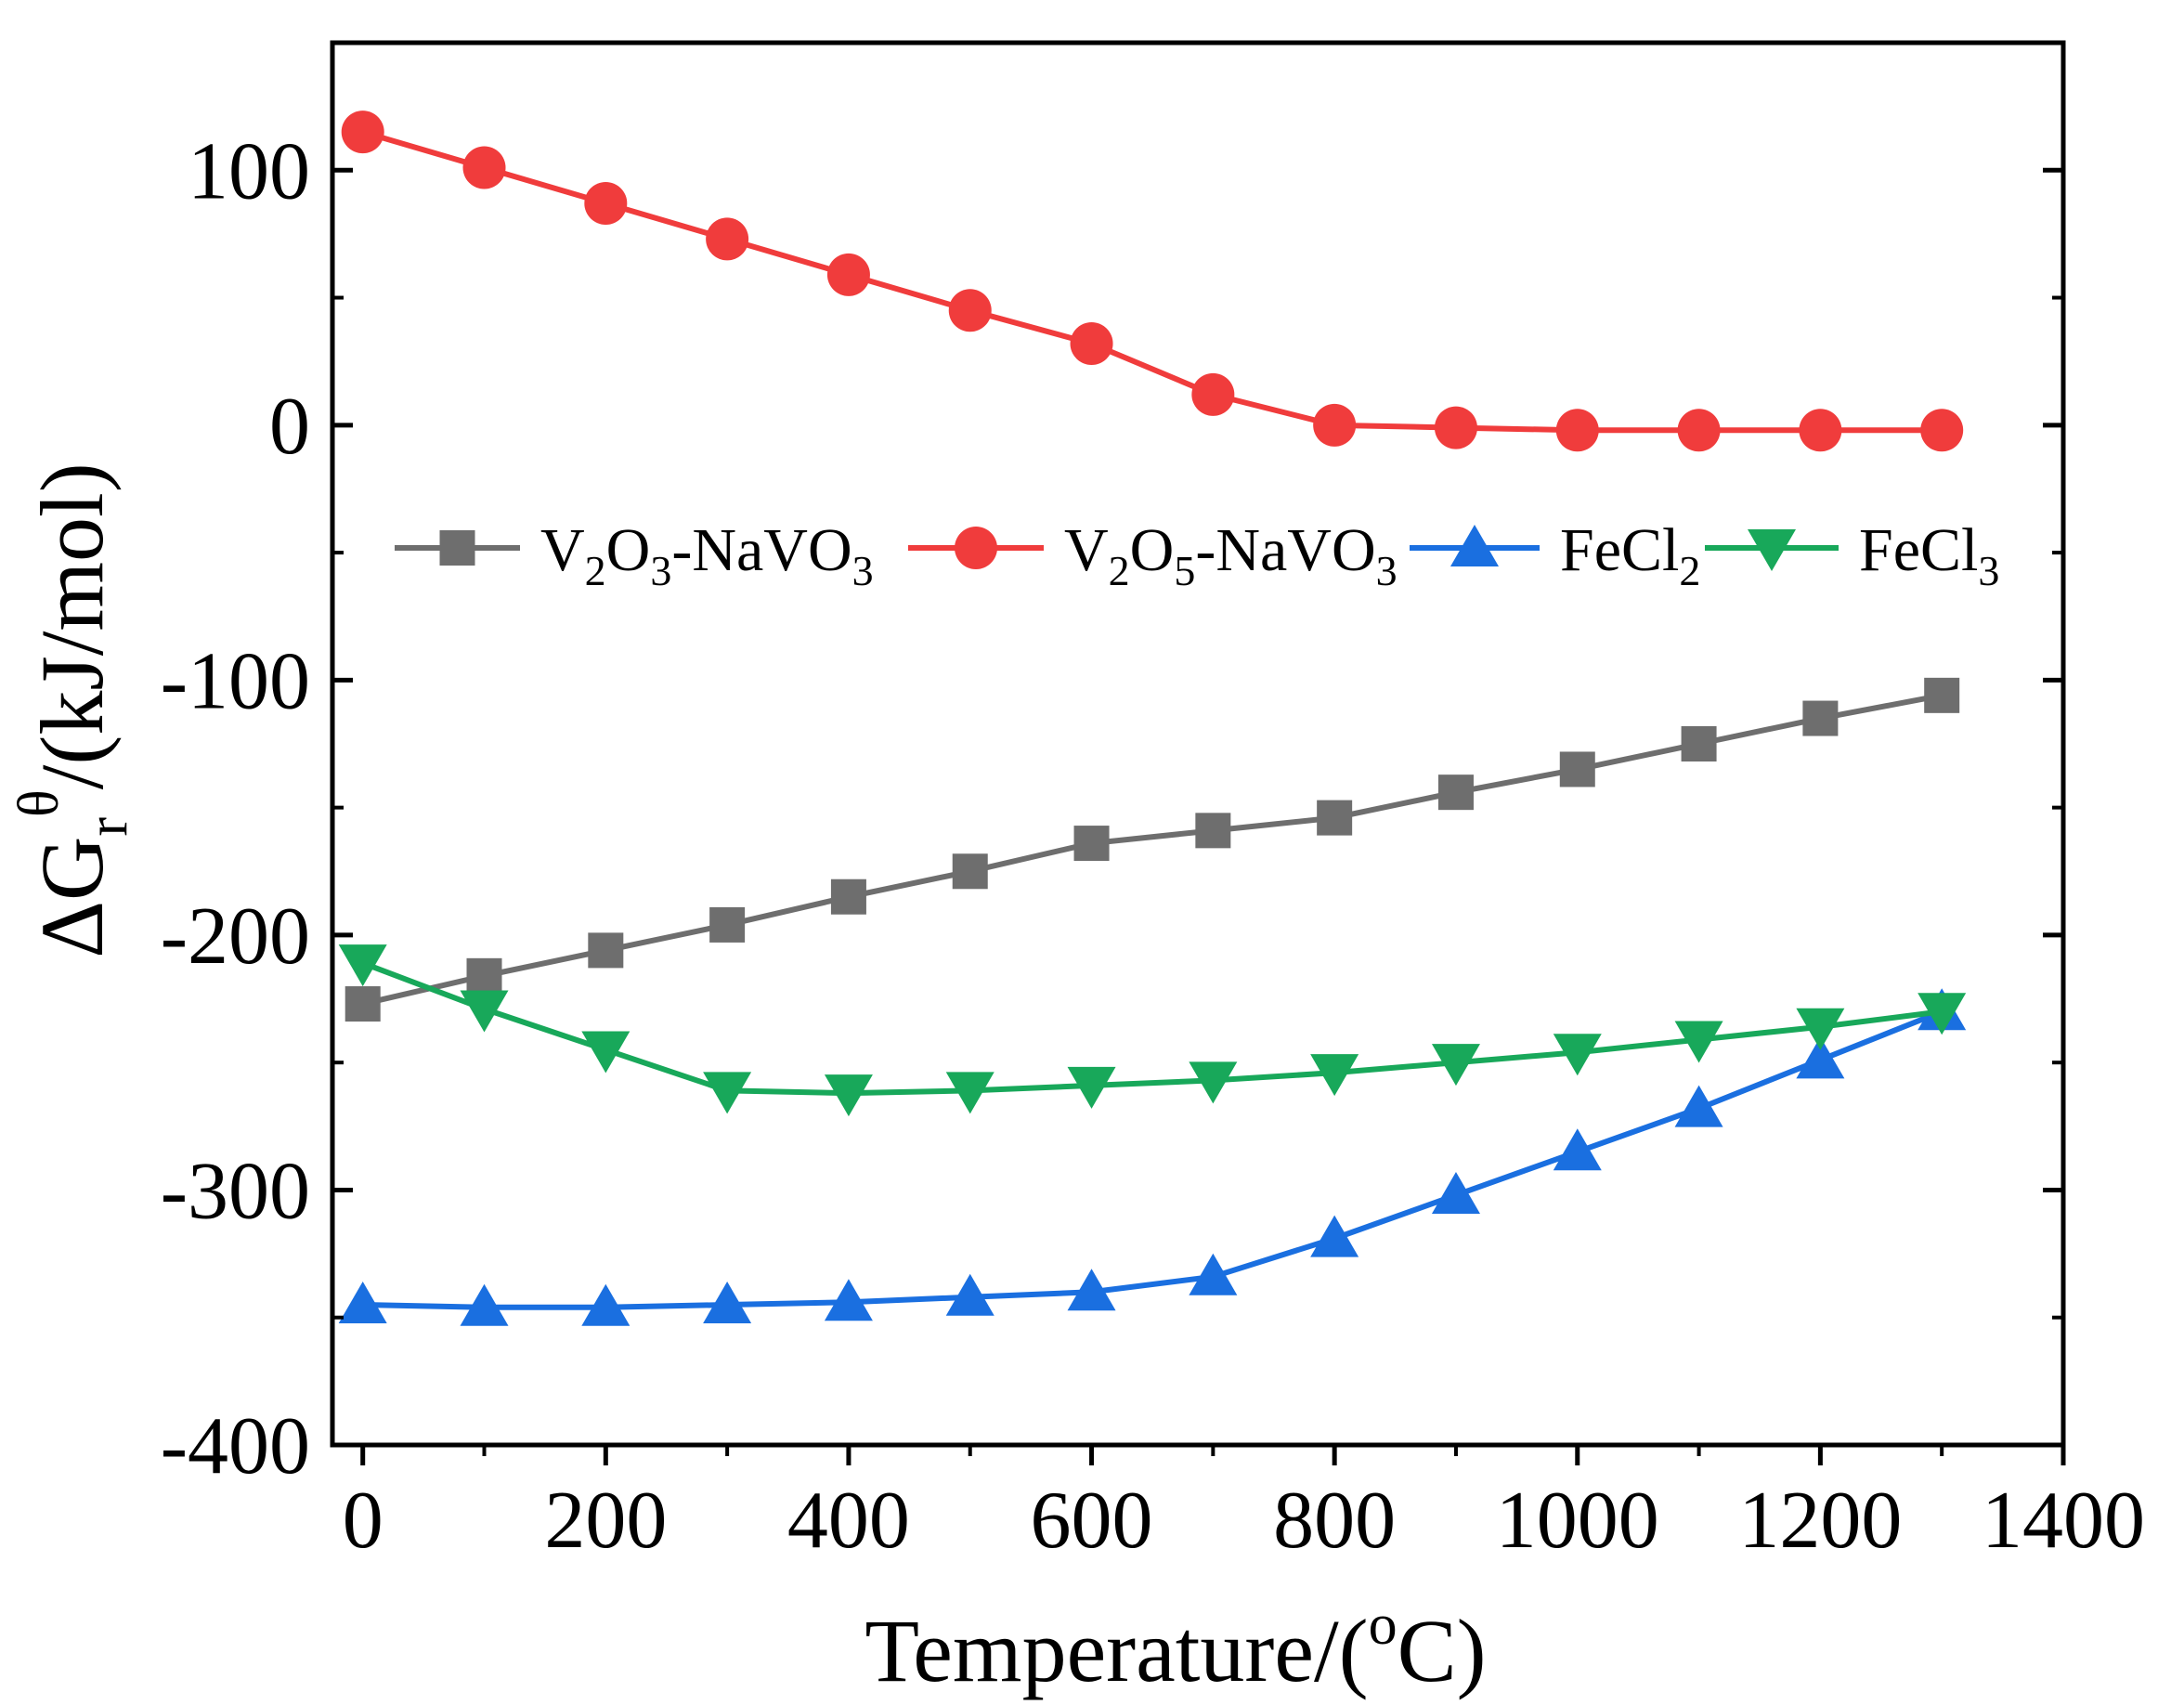 Image resolution: width=2184 pixels, height=1705 pixels. What do you see at coordinates (1334, 1521) in the screenshot?
I see `x-tick-label: 800` at bounding box center [1334, 1521].